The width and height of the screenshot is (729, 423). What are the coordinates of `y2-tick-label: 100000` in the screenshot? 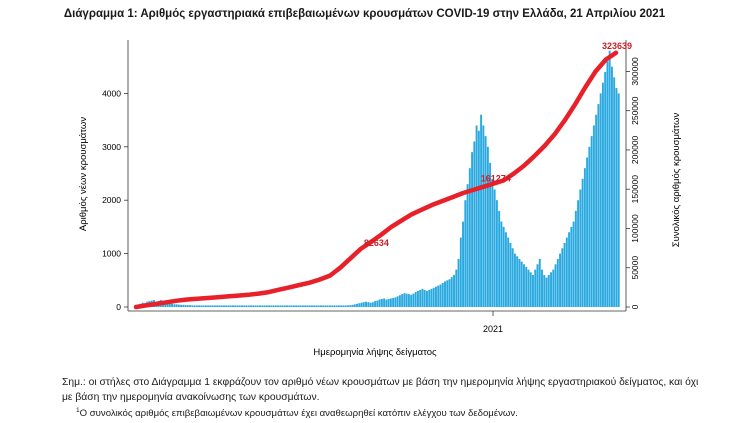 It's located at (635, 228).